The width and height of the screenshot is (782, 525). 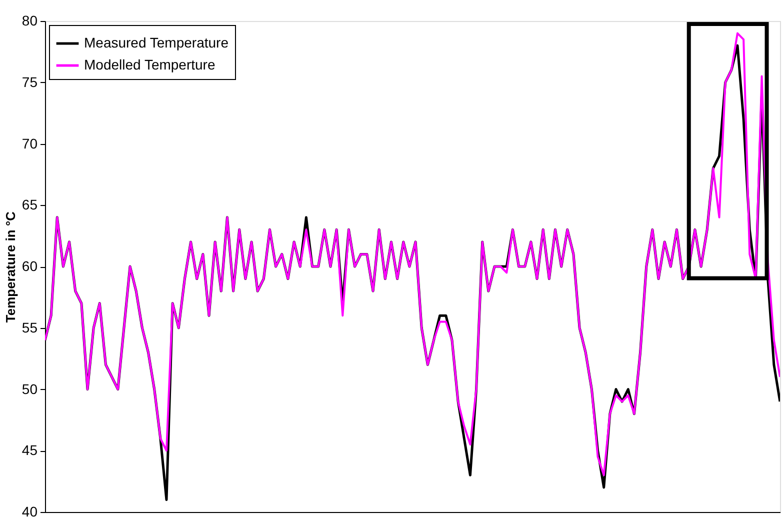 I want to click on y-tick-label: 55, so click(x=30, y=327).